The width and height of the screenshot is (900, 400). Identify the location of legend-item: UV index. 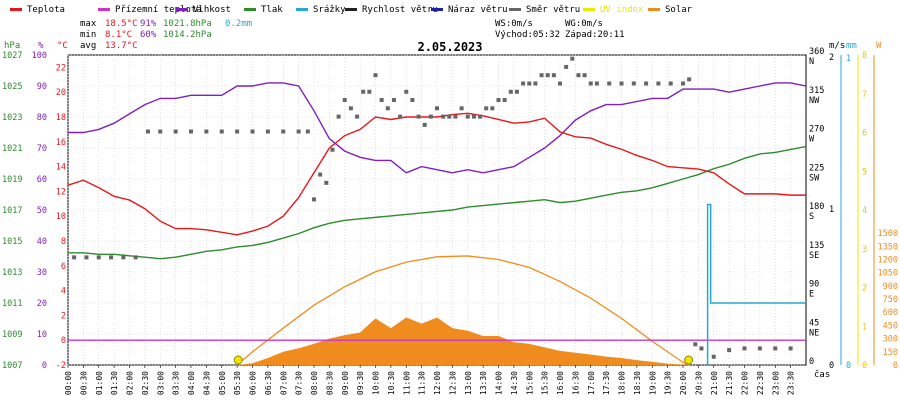
(613, 10).